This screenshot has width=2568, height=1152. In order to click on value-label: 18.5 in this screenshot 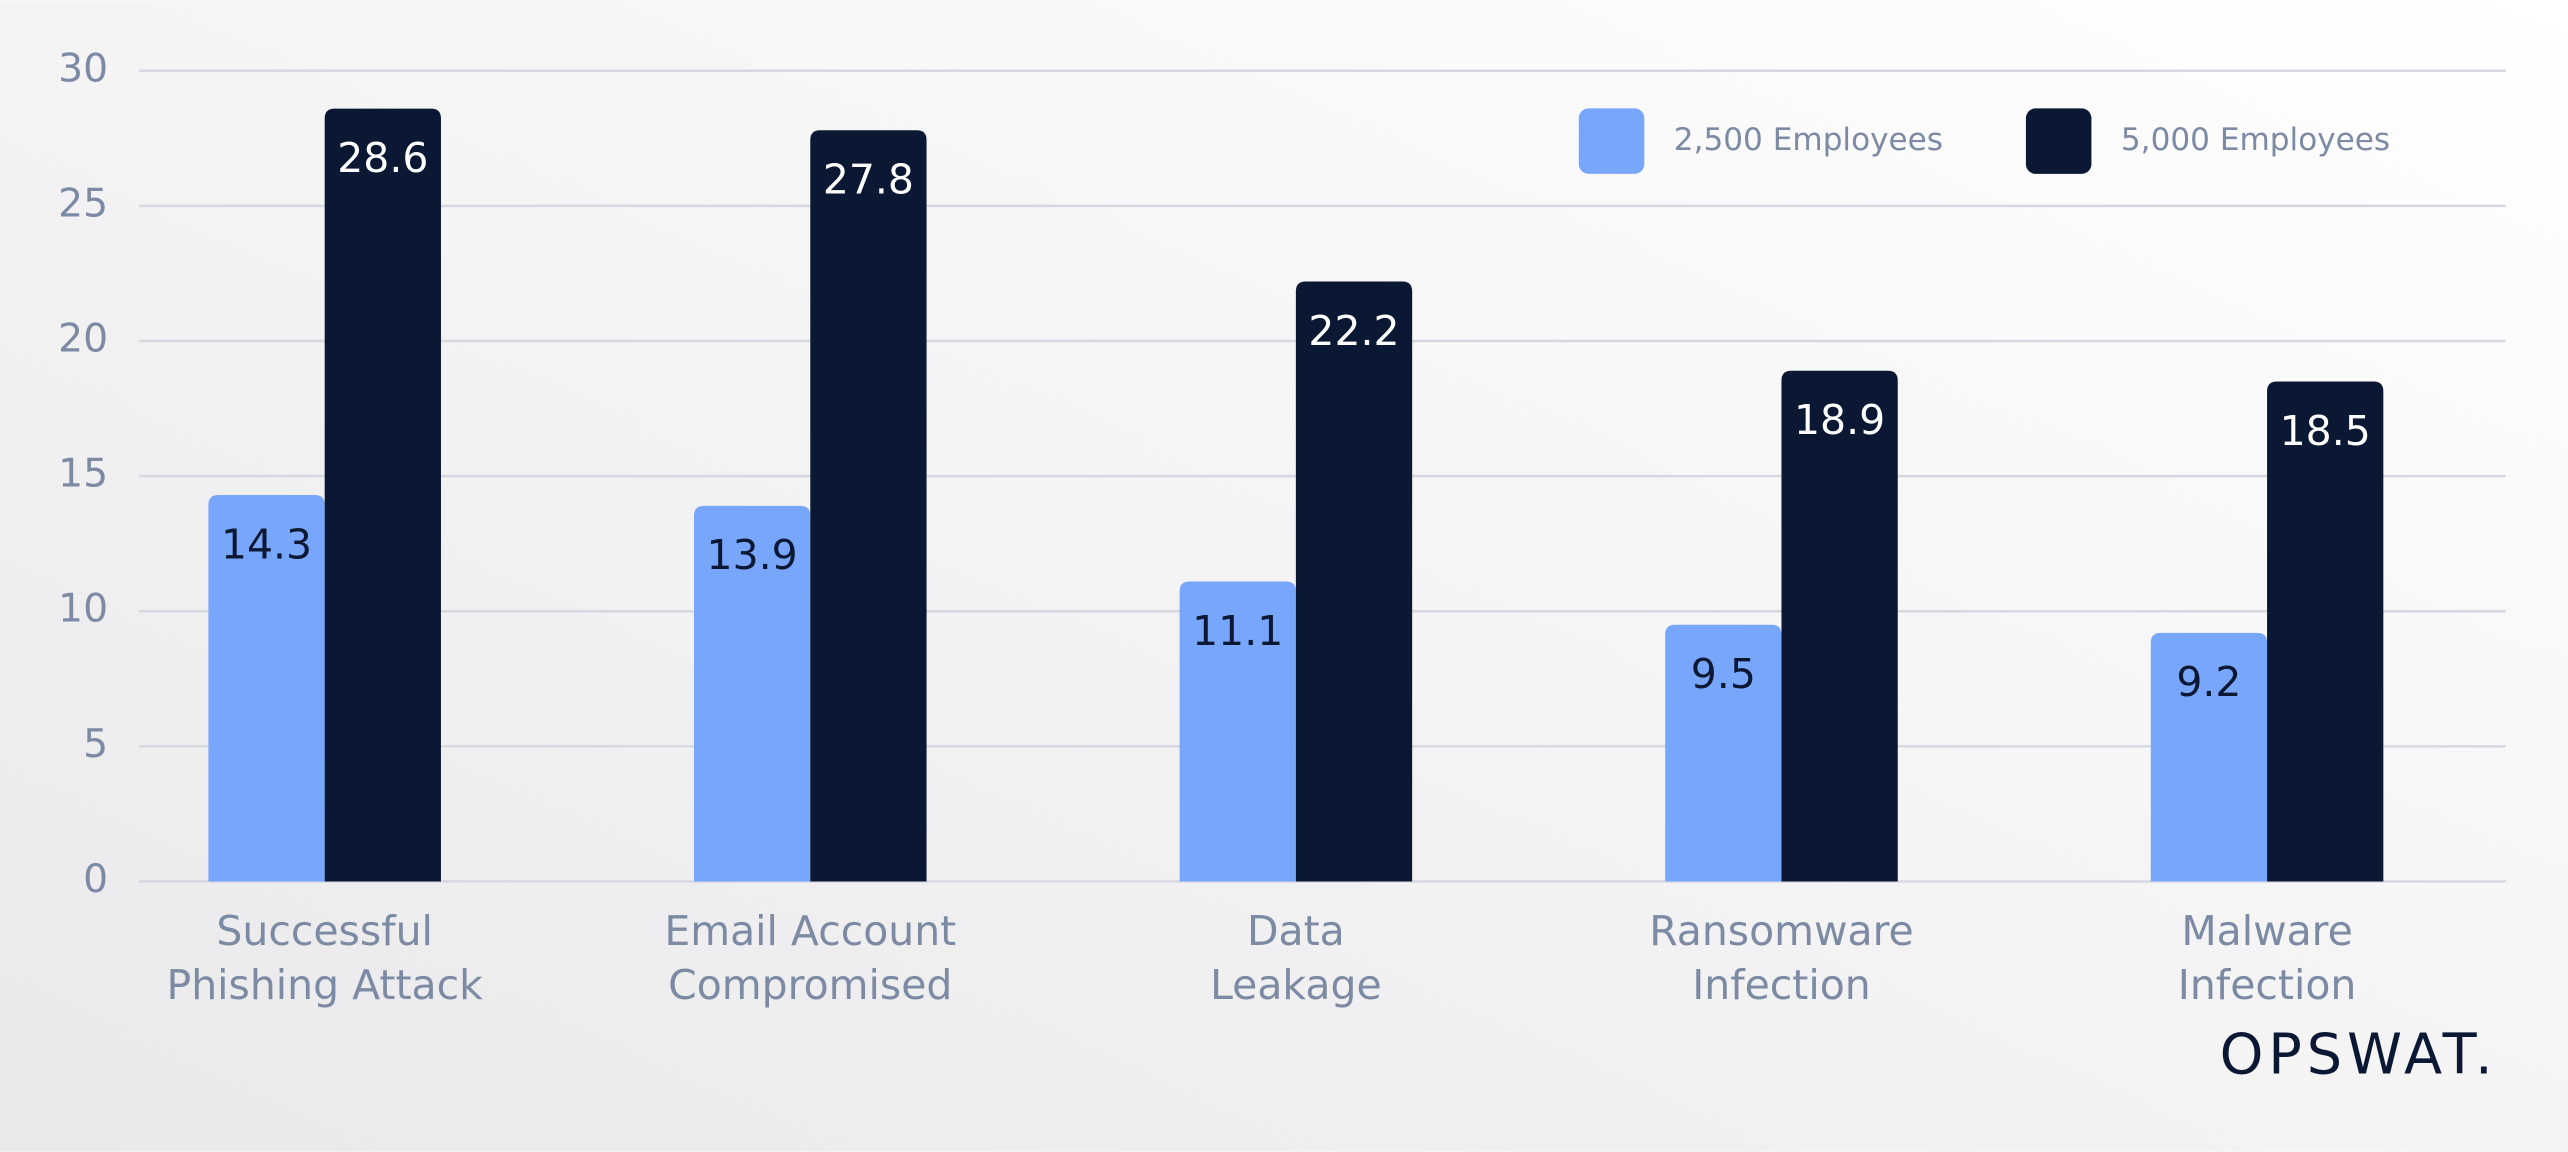, I will do `click(2325, 431)`.